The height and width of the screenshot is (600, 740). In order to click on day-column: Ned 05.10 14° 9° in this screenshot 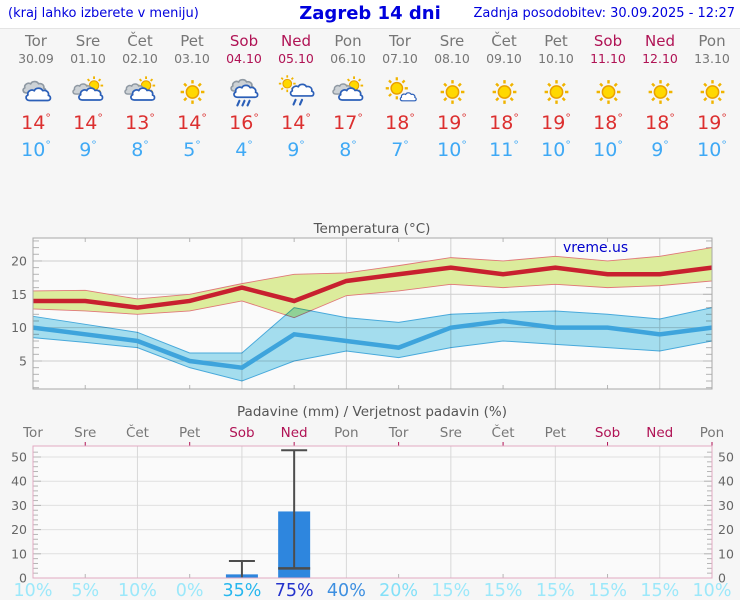, I will do `click(296, 97)`.